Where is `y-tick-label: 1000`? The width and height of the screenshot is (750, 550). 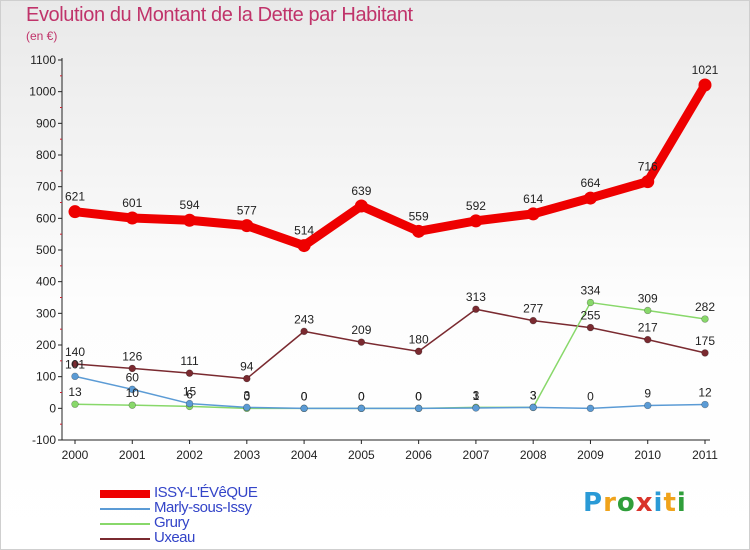 y-tick-label: 1000 is located at coordinates (42, 92).